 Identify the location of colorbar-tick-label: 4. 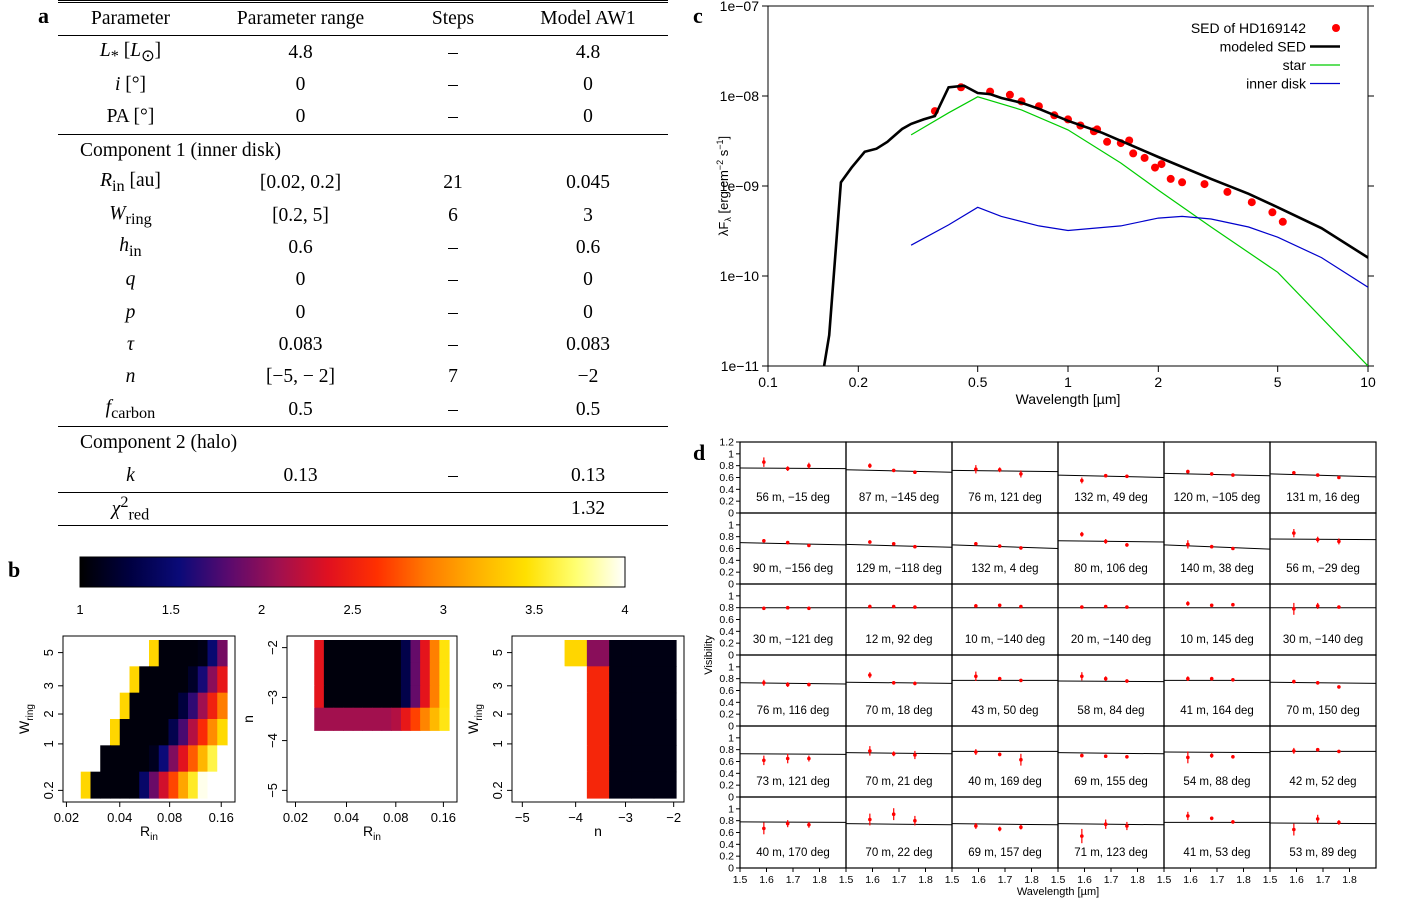
(624, 609).